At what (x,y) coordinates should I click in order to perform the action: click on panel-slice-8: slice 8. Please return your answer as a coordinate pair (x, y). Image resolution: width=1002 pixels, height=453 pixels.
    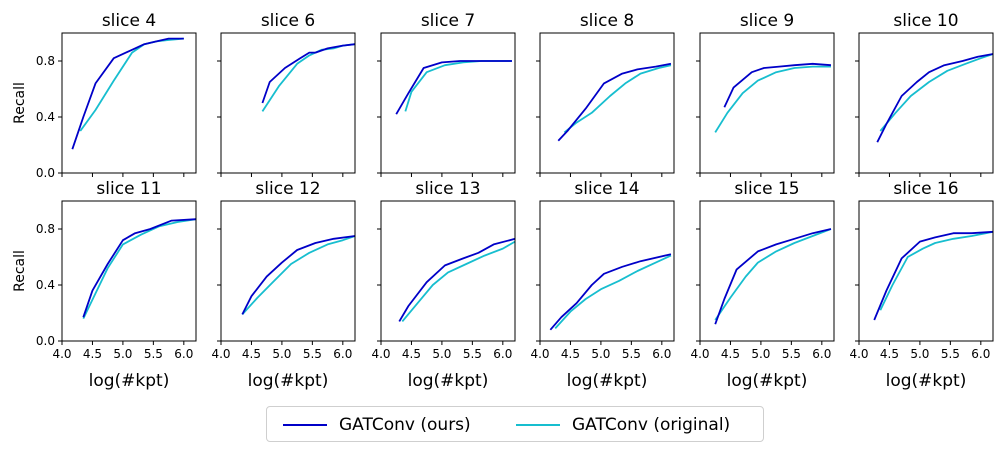
    Looking at the image, I should click on (605, 94).